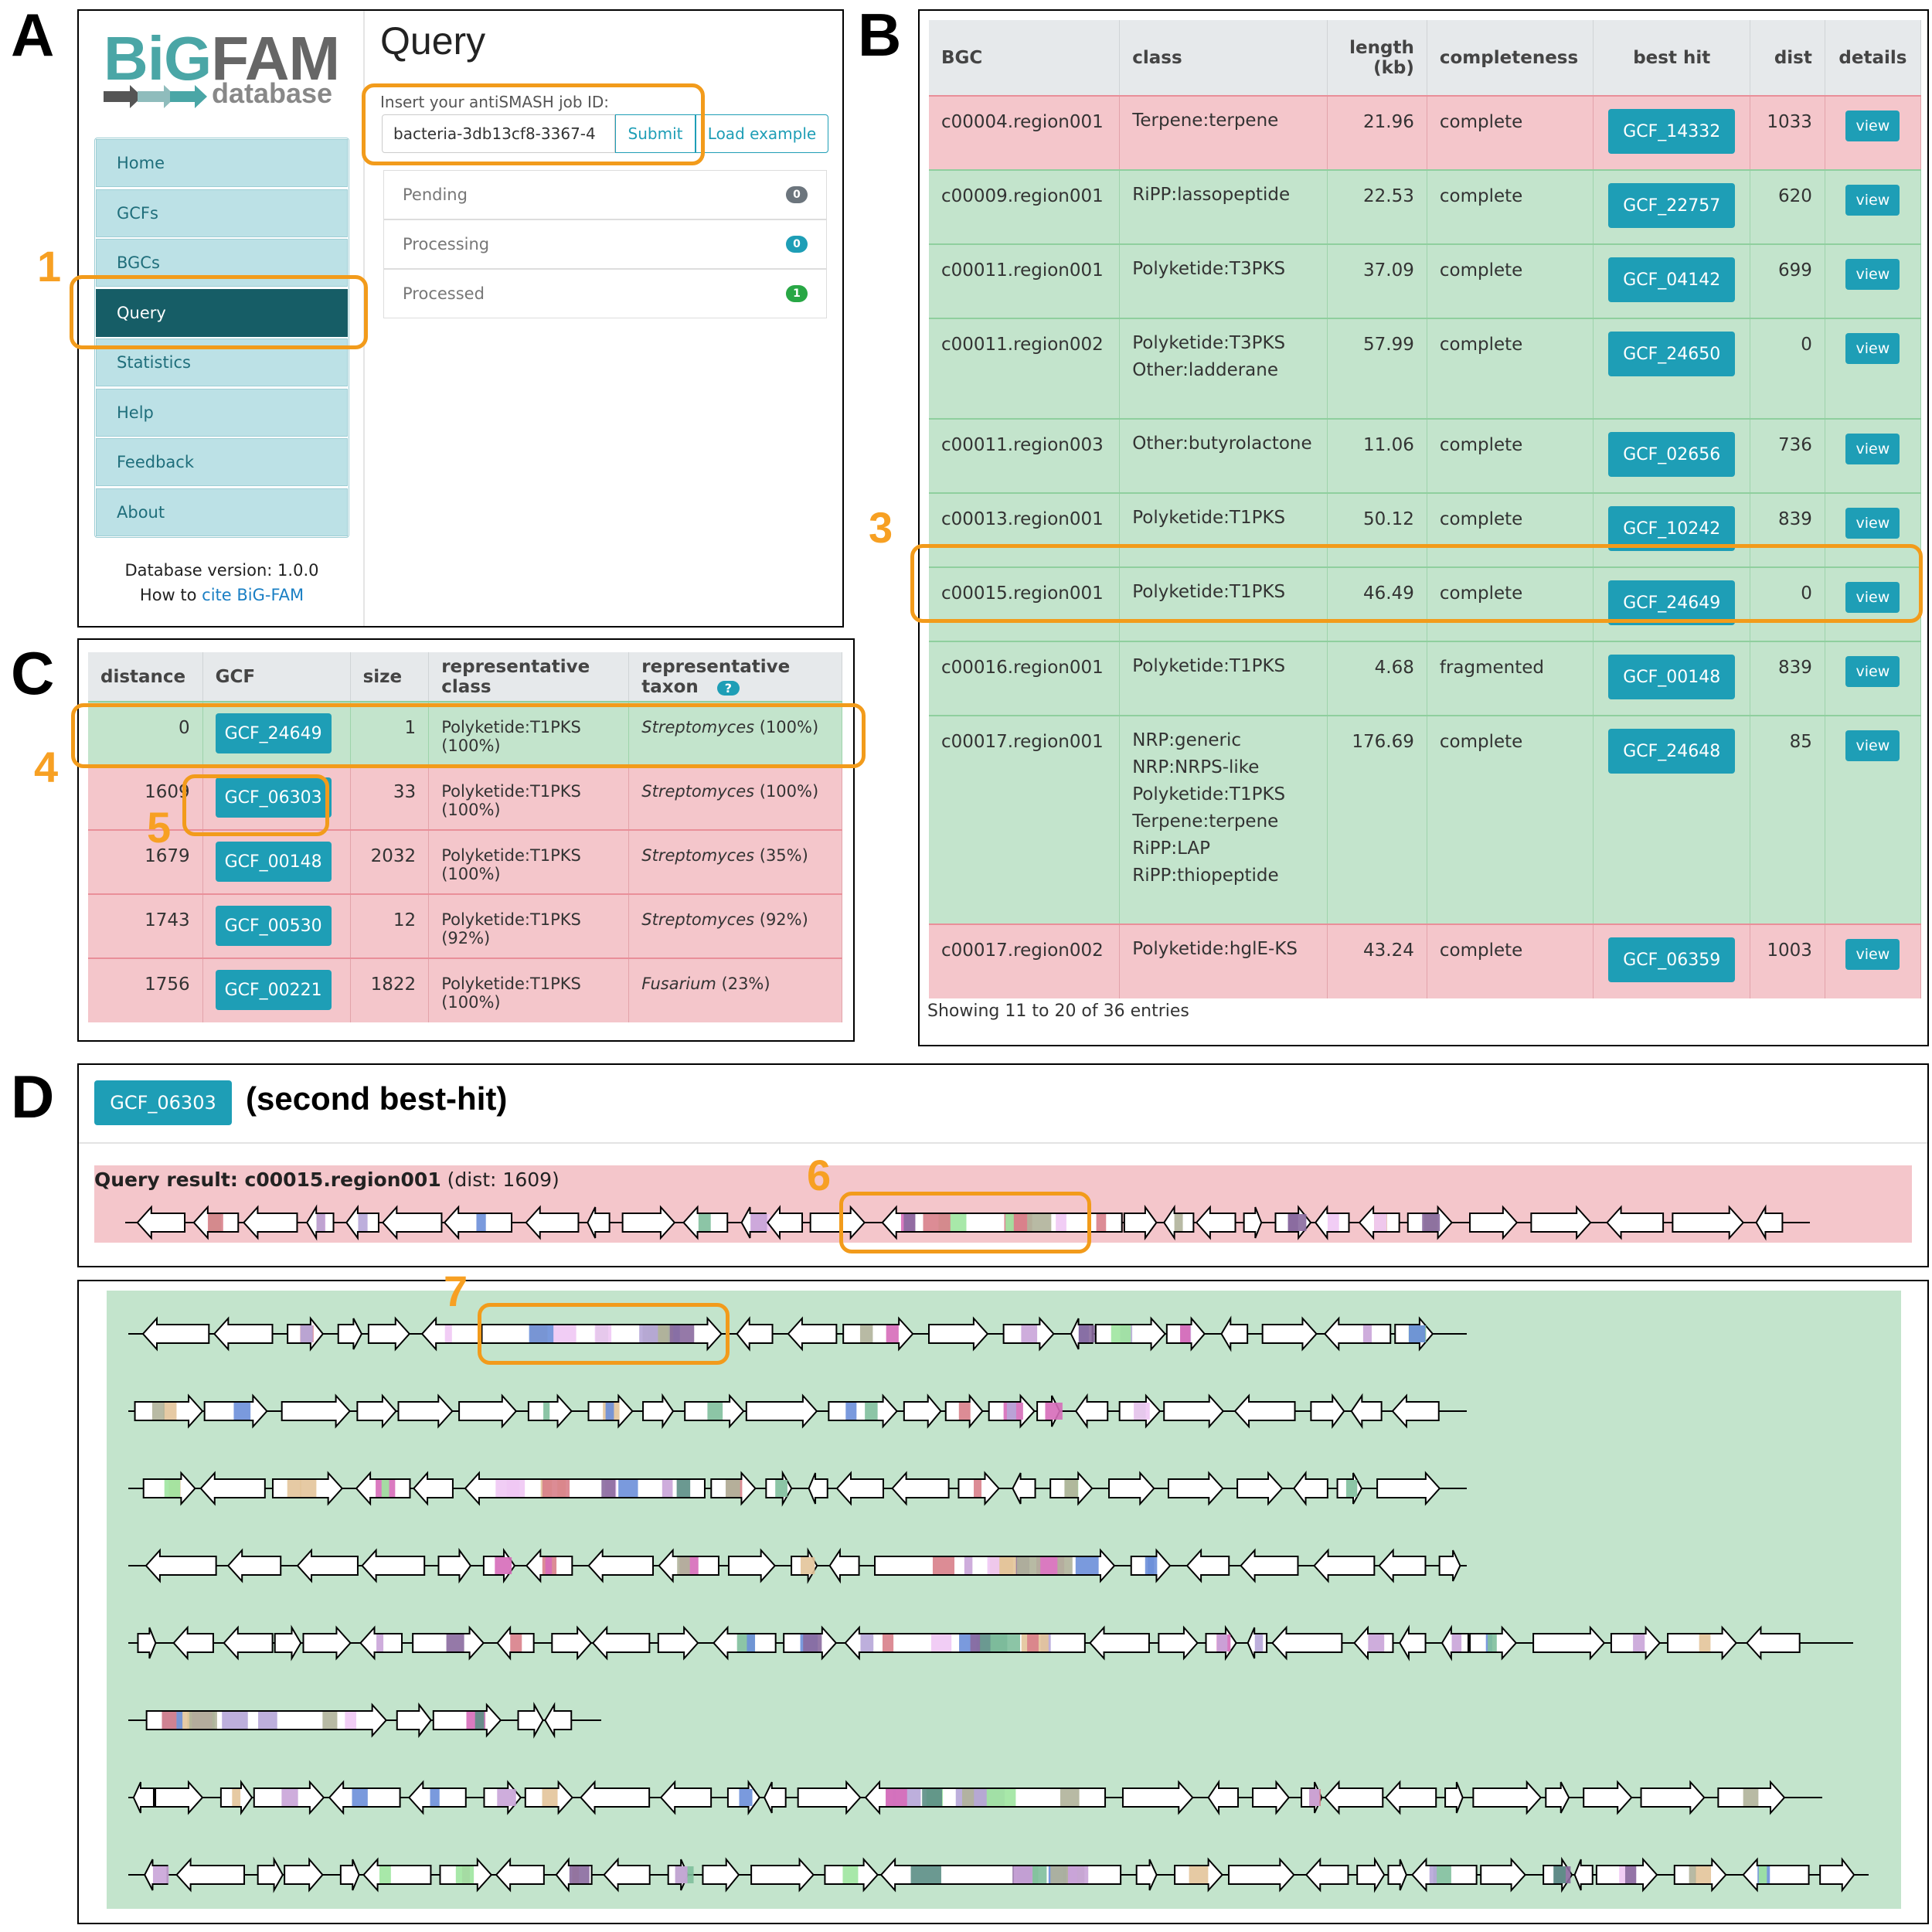 The height and width of the screenshot is (1932, 1932). I want to click on best-hit-button: GCF_24650, so click(1672, 354).